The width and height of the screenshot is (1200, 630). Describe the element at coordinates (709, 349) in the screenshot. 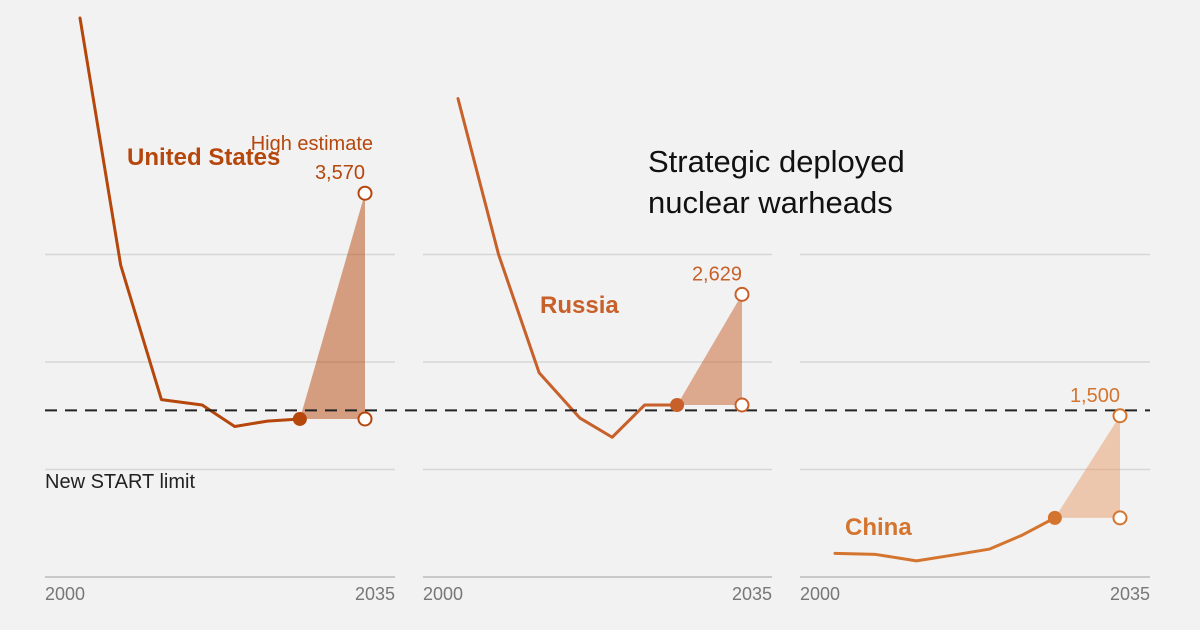

I see `projection-area-russia` at that location.